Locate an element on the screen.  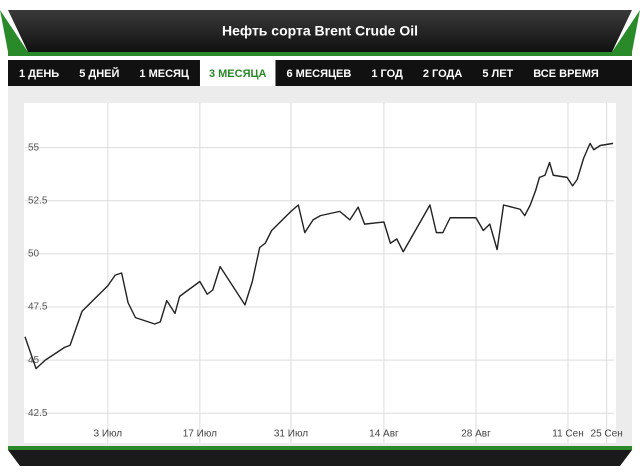
x-tick-label: 28 Авг is located at coordinates (476, 434).